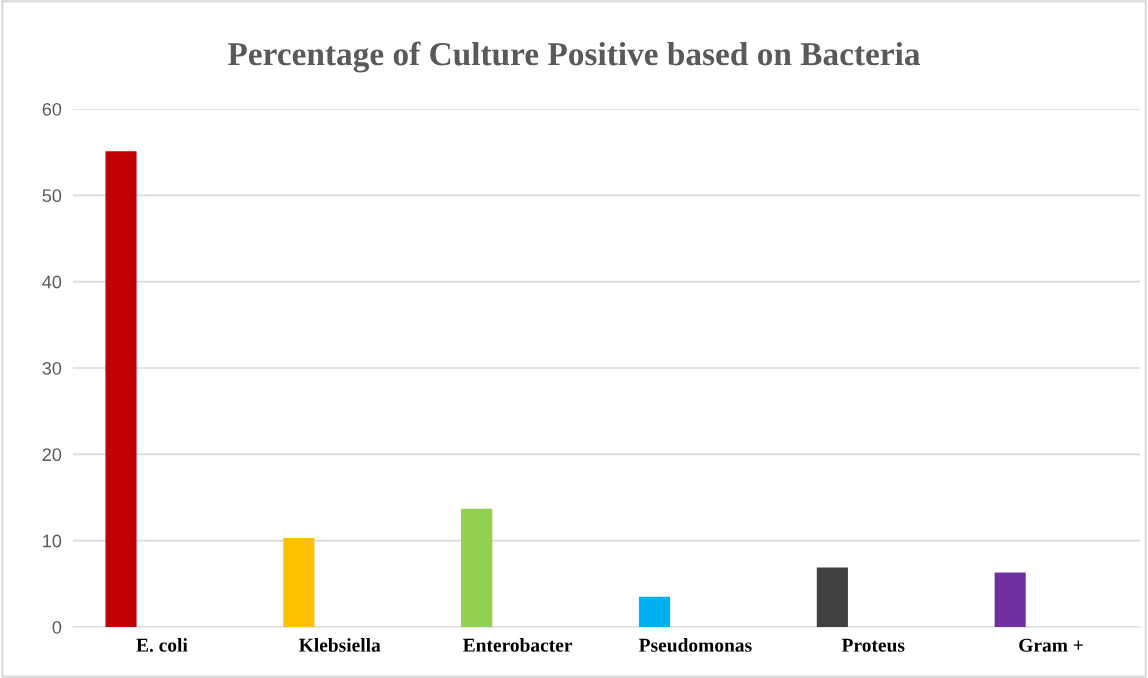 The image size is (1148, 678). What do you see at coordinates (52, 109) in the screenshot?
I see `y-tick-label: 60` at bounding box center [52, 109].